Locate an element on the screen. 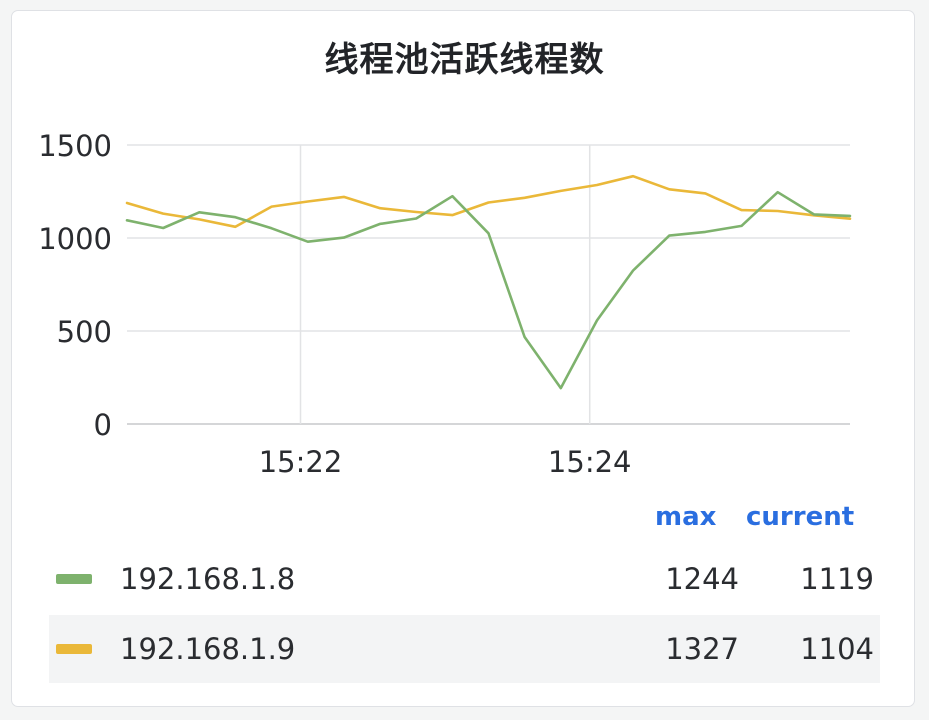  x-tick-label: 15:22 is located at coordinates (301, 462).